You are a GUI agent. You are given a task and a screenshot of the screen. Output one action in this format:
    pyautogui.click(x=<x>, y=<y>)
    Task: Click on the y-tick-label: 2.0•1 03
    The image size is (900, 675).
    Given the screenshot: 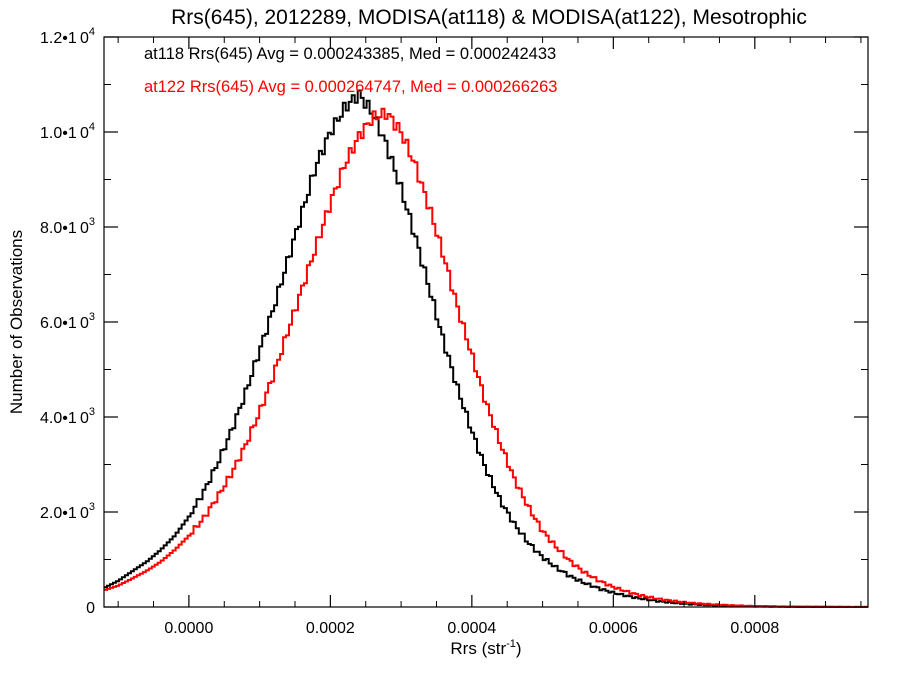 What is the action you would take?
    pyautogui.click(x=67, y=511)
    